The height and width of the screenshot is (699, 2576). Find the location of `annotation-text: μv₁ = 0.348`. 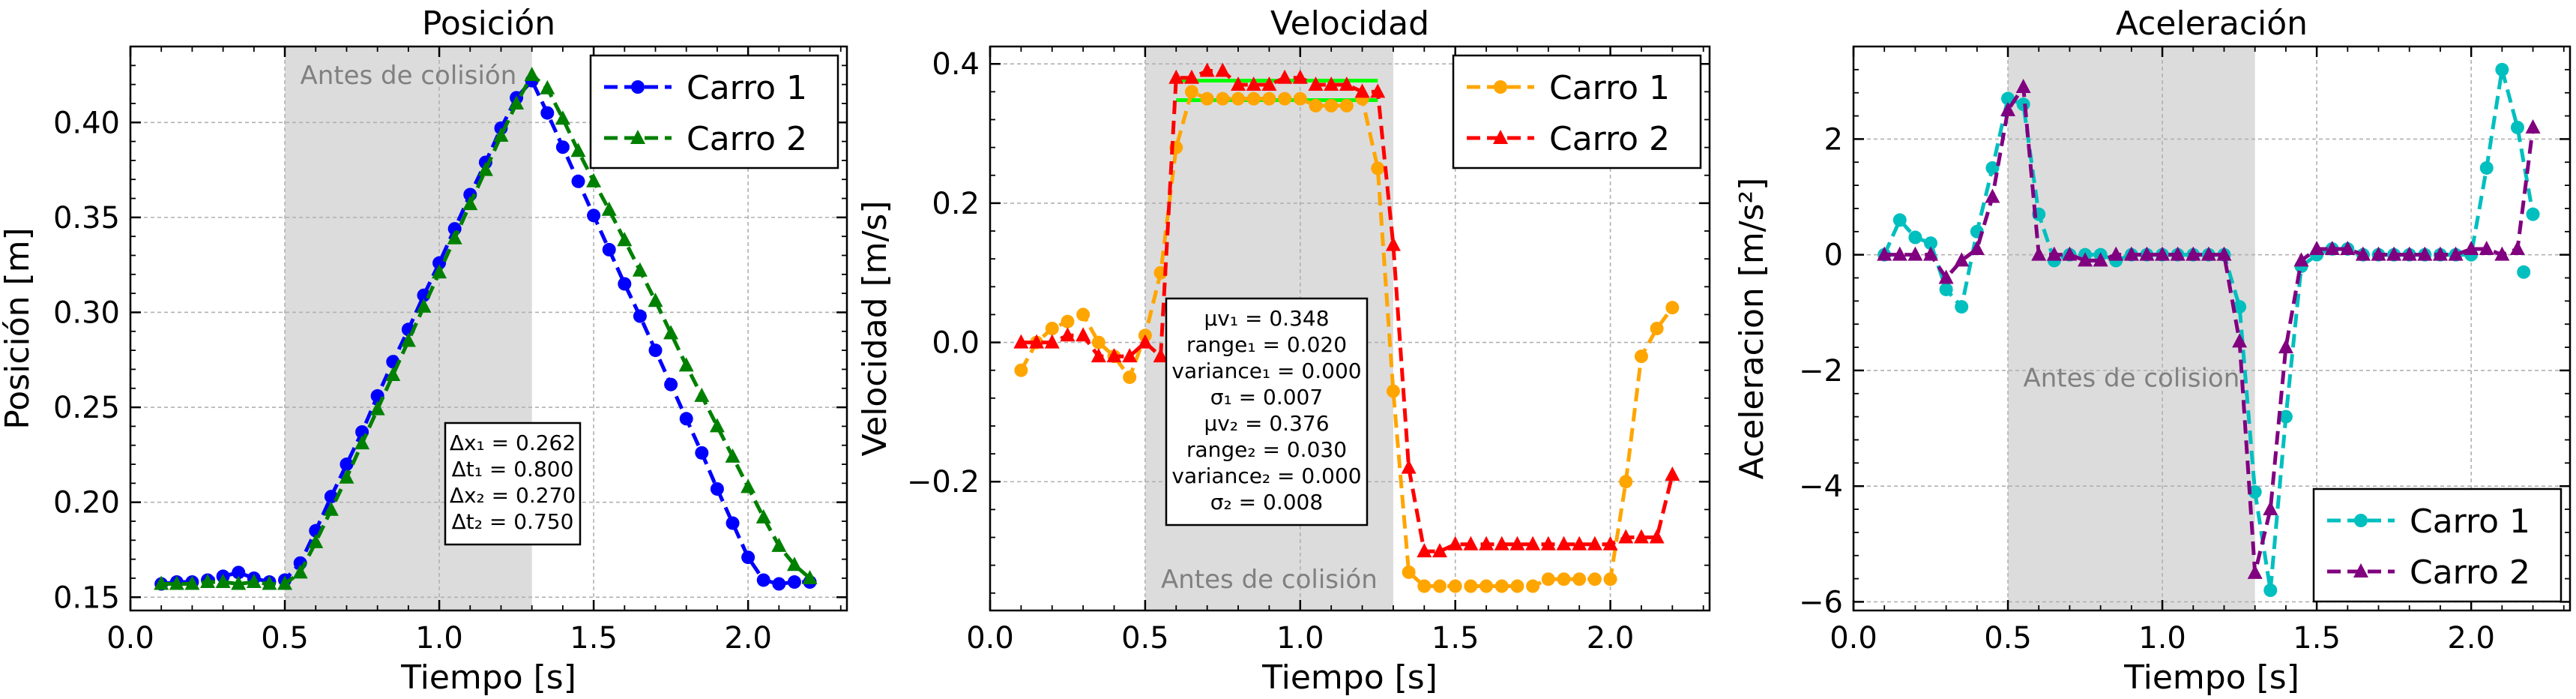

annotation-text: μv₁ = 0.348 is located at coordinates (1266, 318).